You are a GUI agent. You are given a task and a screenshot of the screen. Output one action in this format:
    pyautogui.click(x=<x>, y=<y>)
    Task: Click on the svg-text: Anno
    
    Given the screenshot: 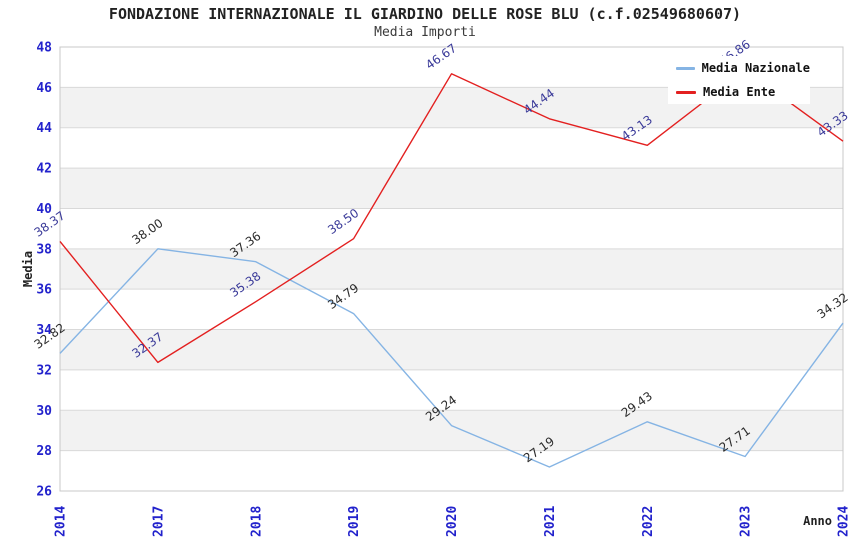 What is the action you would take?
    pyautogui.click(x=817, y=521)
    